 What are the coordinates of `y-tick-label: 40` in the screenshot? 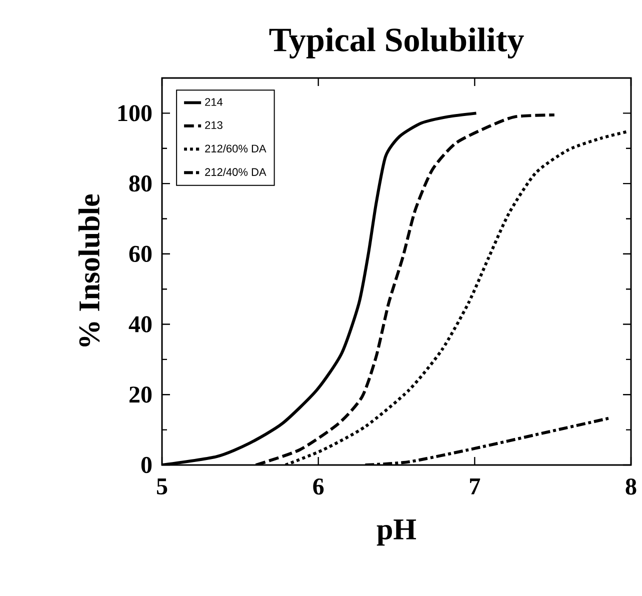 It's located at (140, 324).